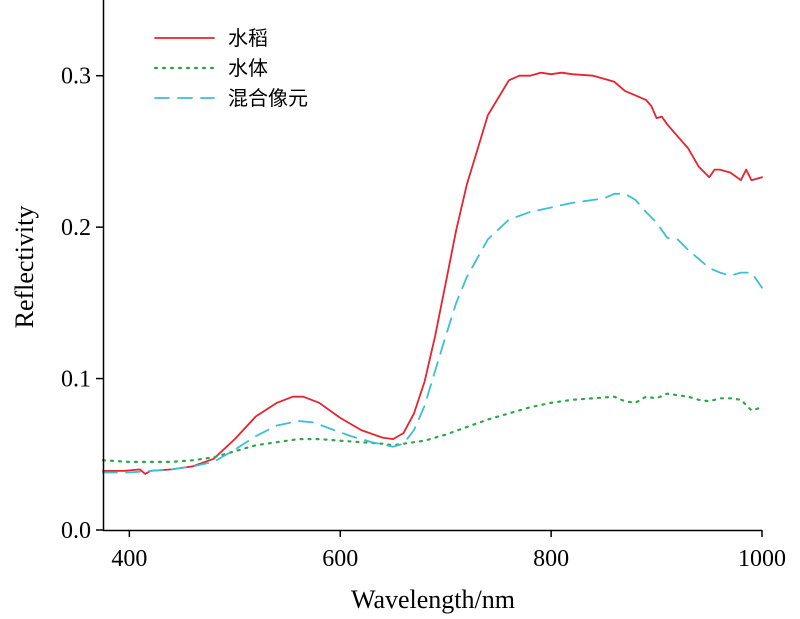  I want to click on y-axis-title: Reflectivity, so click(24, 267).